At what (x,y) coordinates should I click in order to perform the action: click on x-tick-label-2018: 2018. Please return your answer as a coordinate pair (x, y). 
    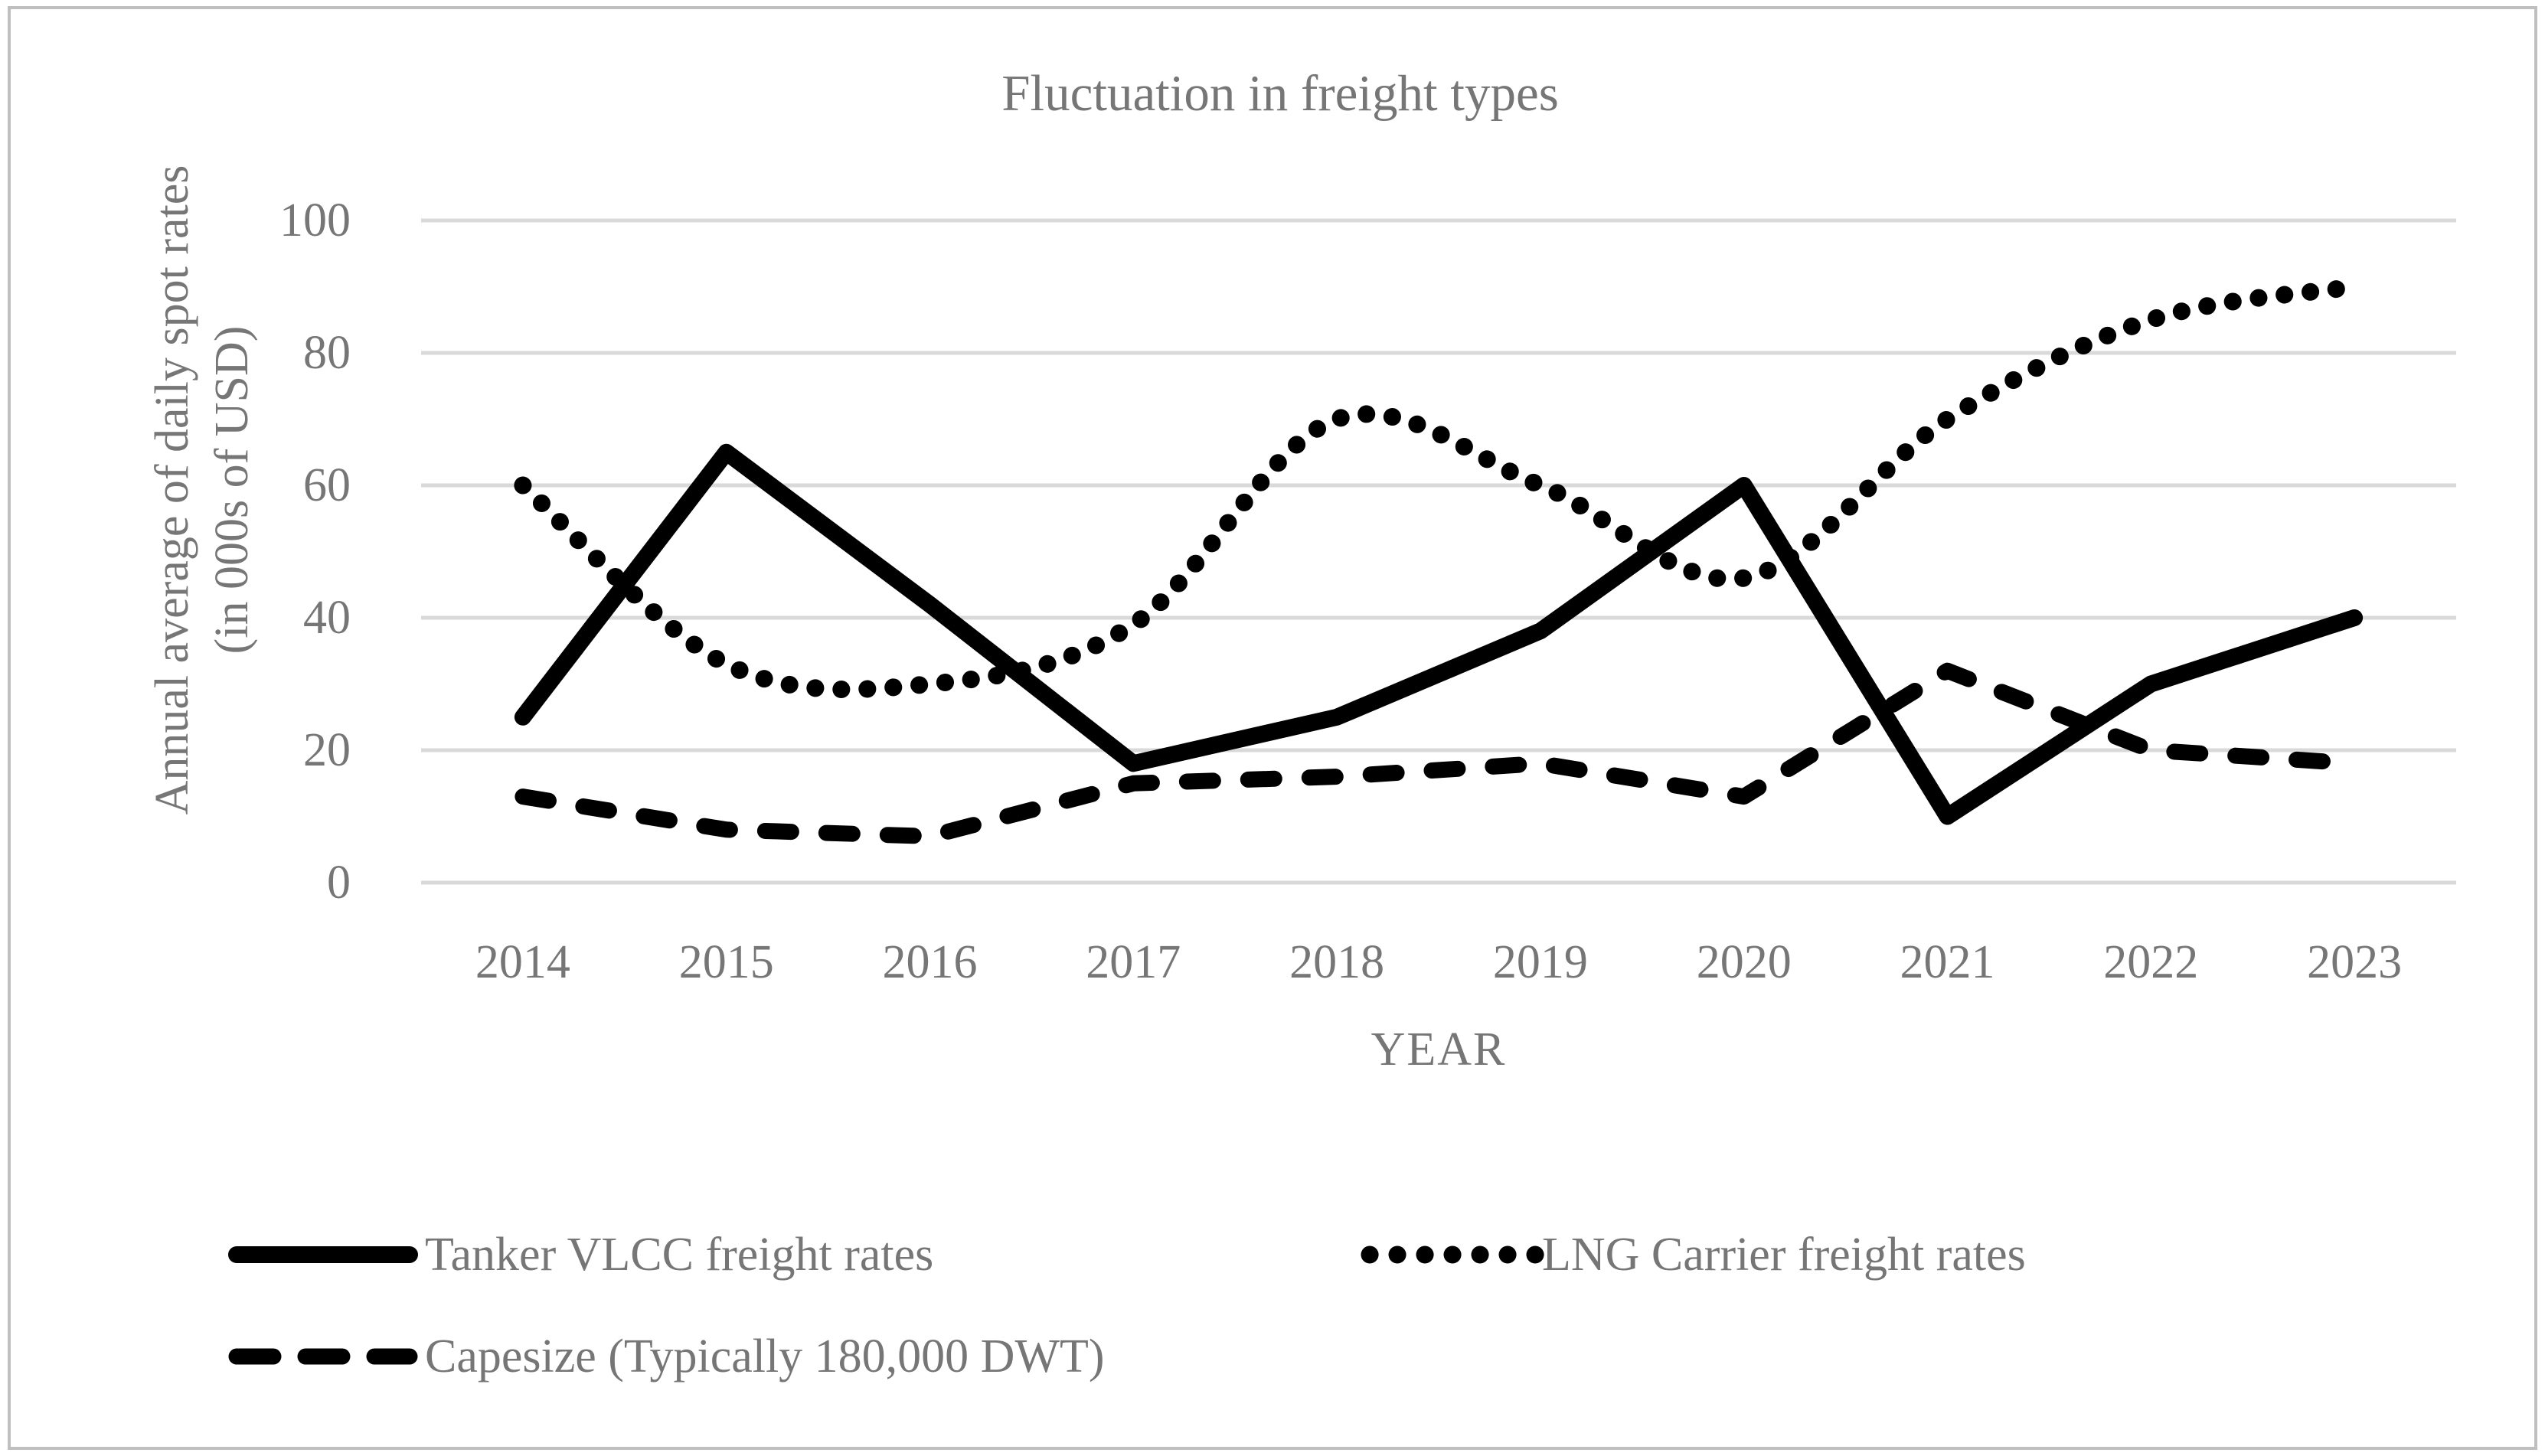
    Looking at the image, I should click on (1337, 962).